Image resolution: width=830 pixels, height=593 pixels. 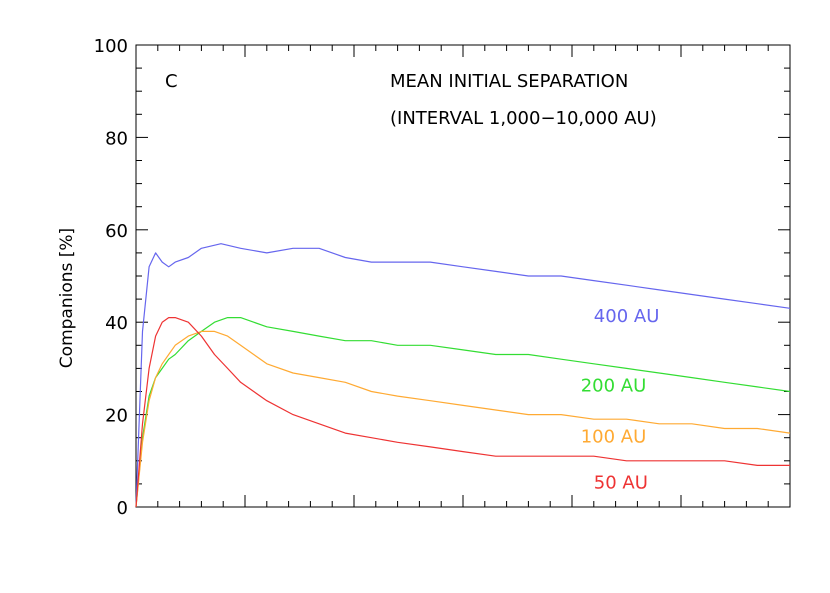 What do you see at coordinates (67, 298) in the screenshot?
I see `y-axis-label: Companions [%]` at bounding box center [67, 298].